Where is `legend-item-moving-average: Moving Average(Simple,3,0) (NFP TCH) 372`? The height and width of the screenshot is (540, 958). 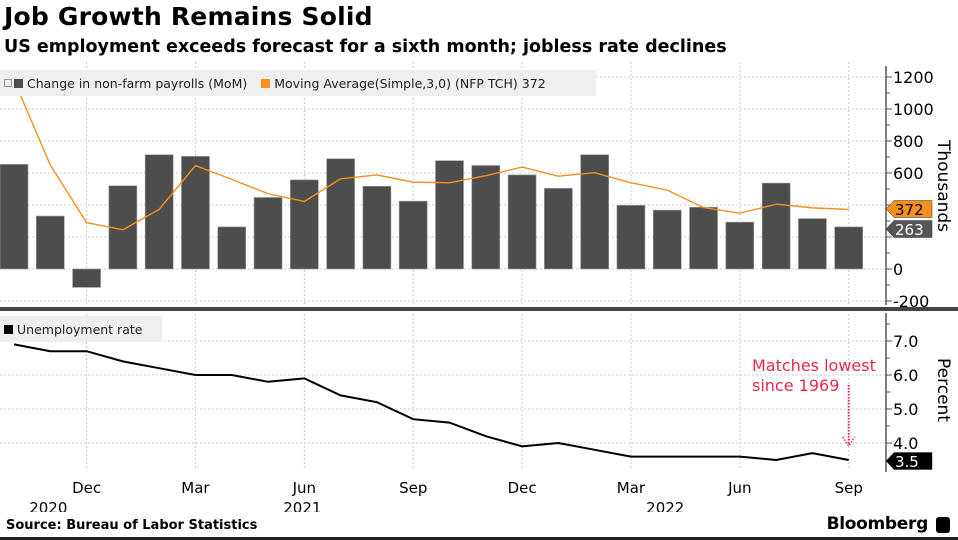
legend-item-moving-average: Moving Average(Simple,3,0) (NFP TCH) 372 is located at coordinates (403, 83).